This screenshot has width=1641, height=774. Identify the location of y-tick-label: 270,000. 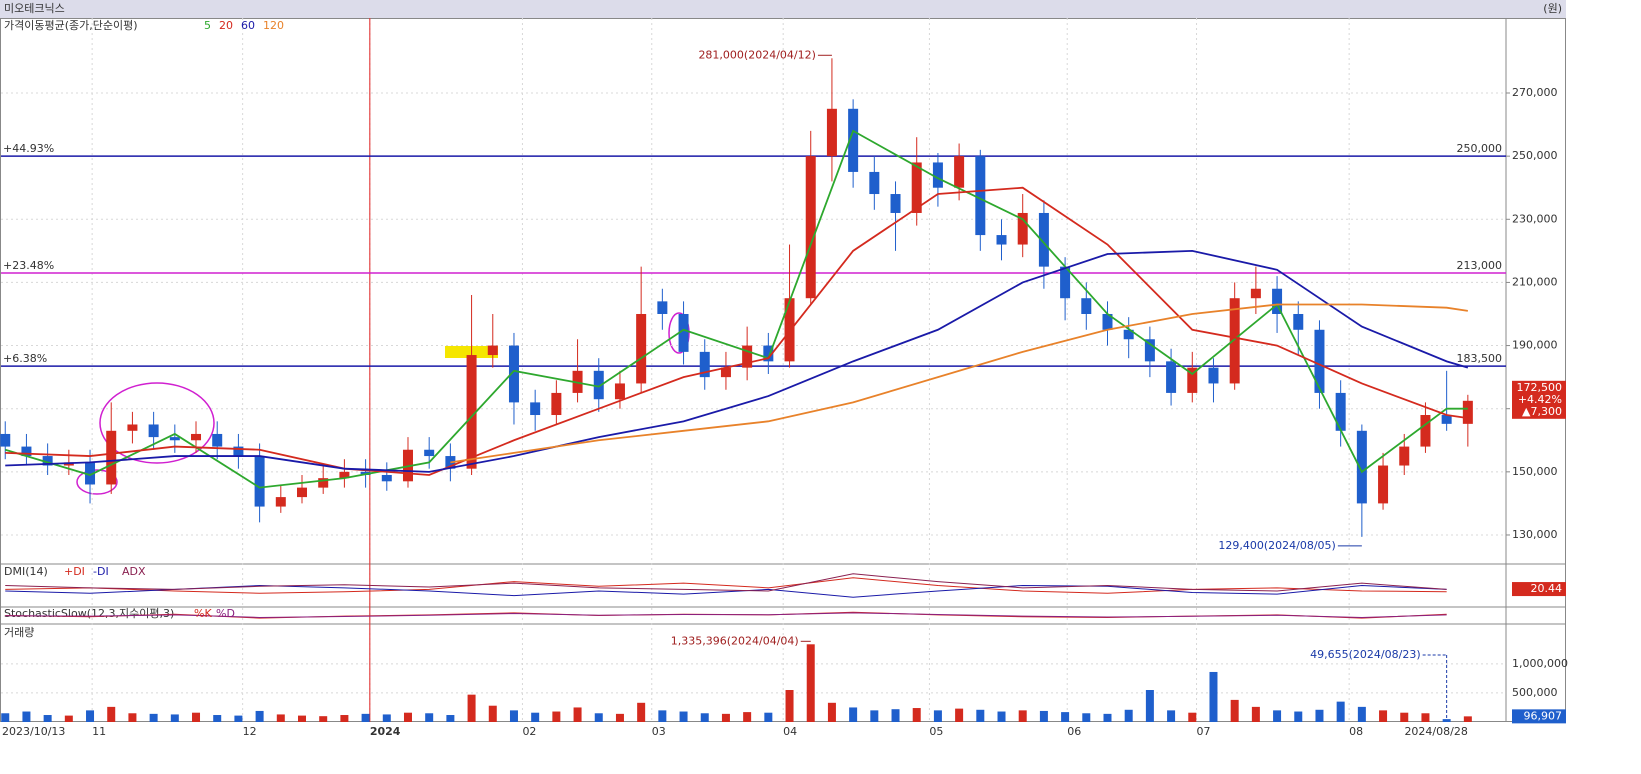
(1535, 92).